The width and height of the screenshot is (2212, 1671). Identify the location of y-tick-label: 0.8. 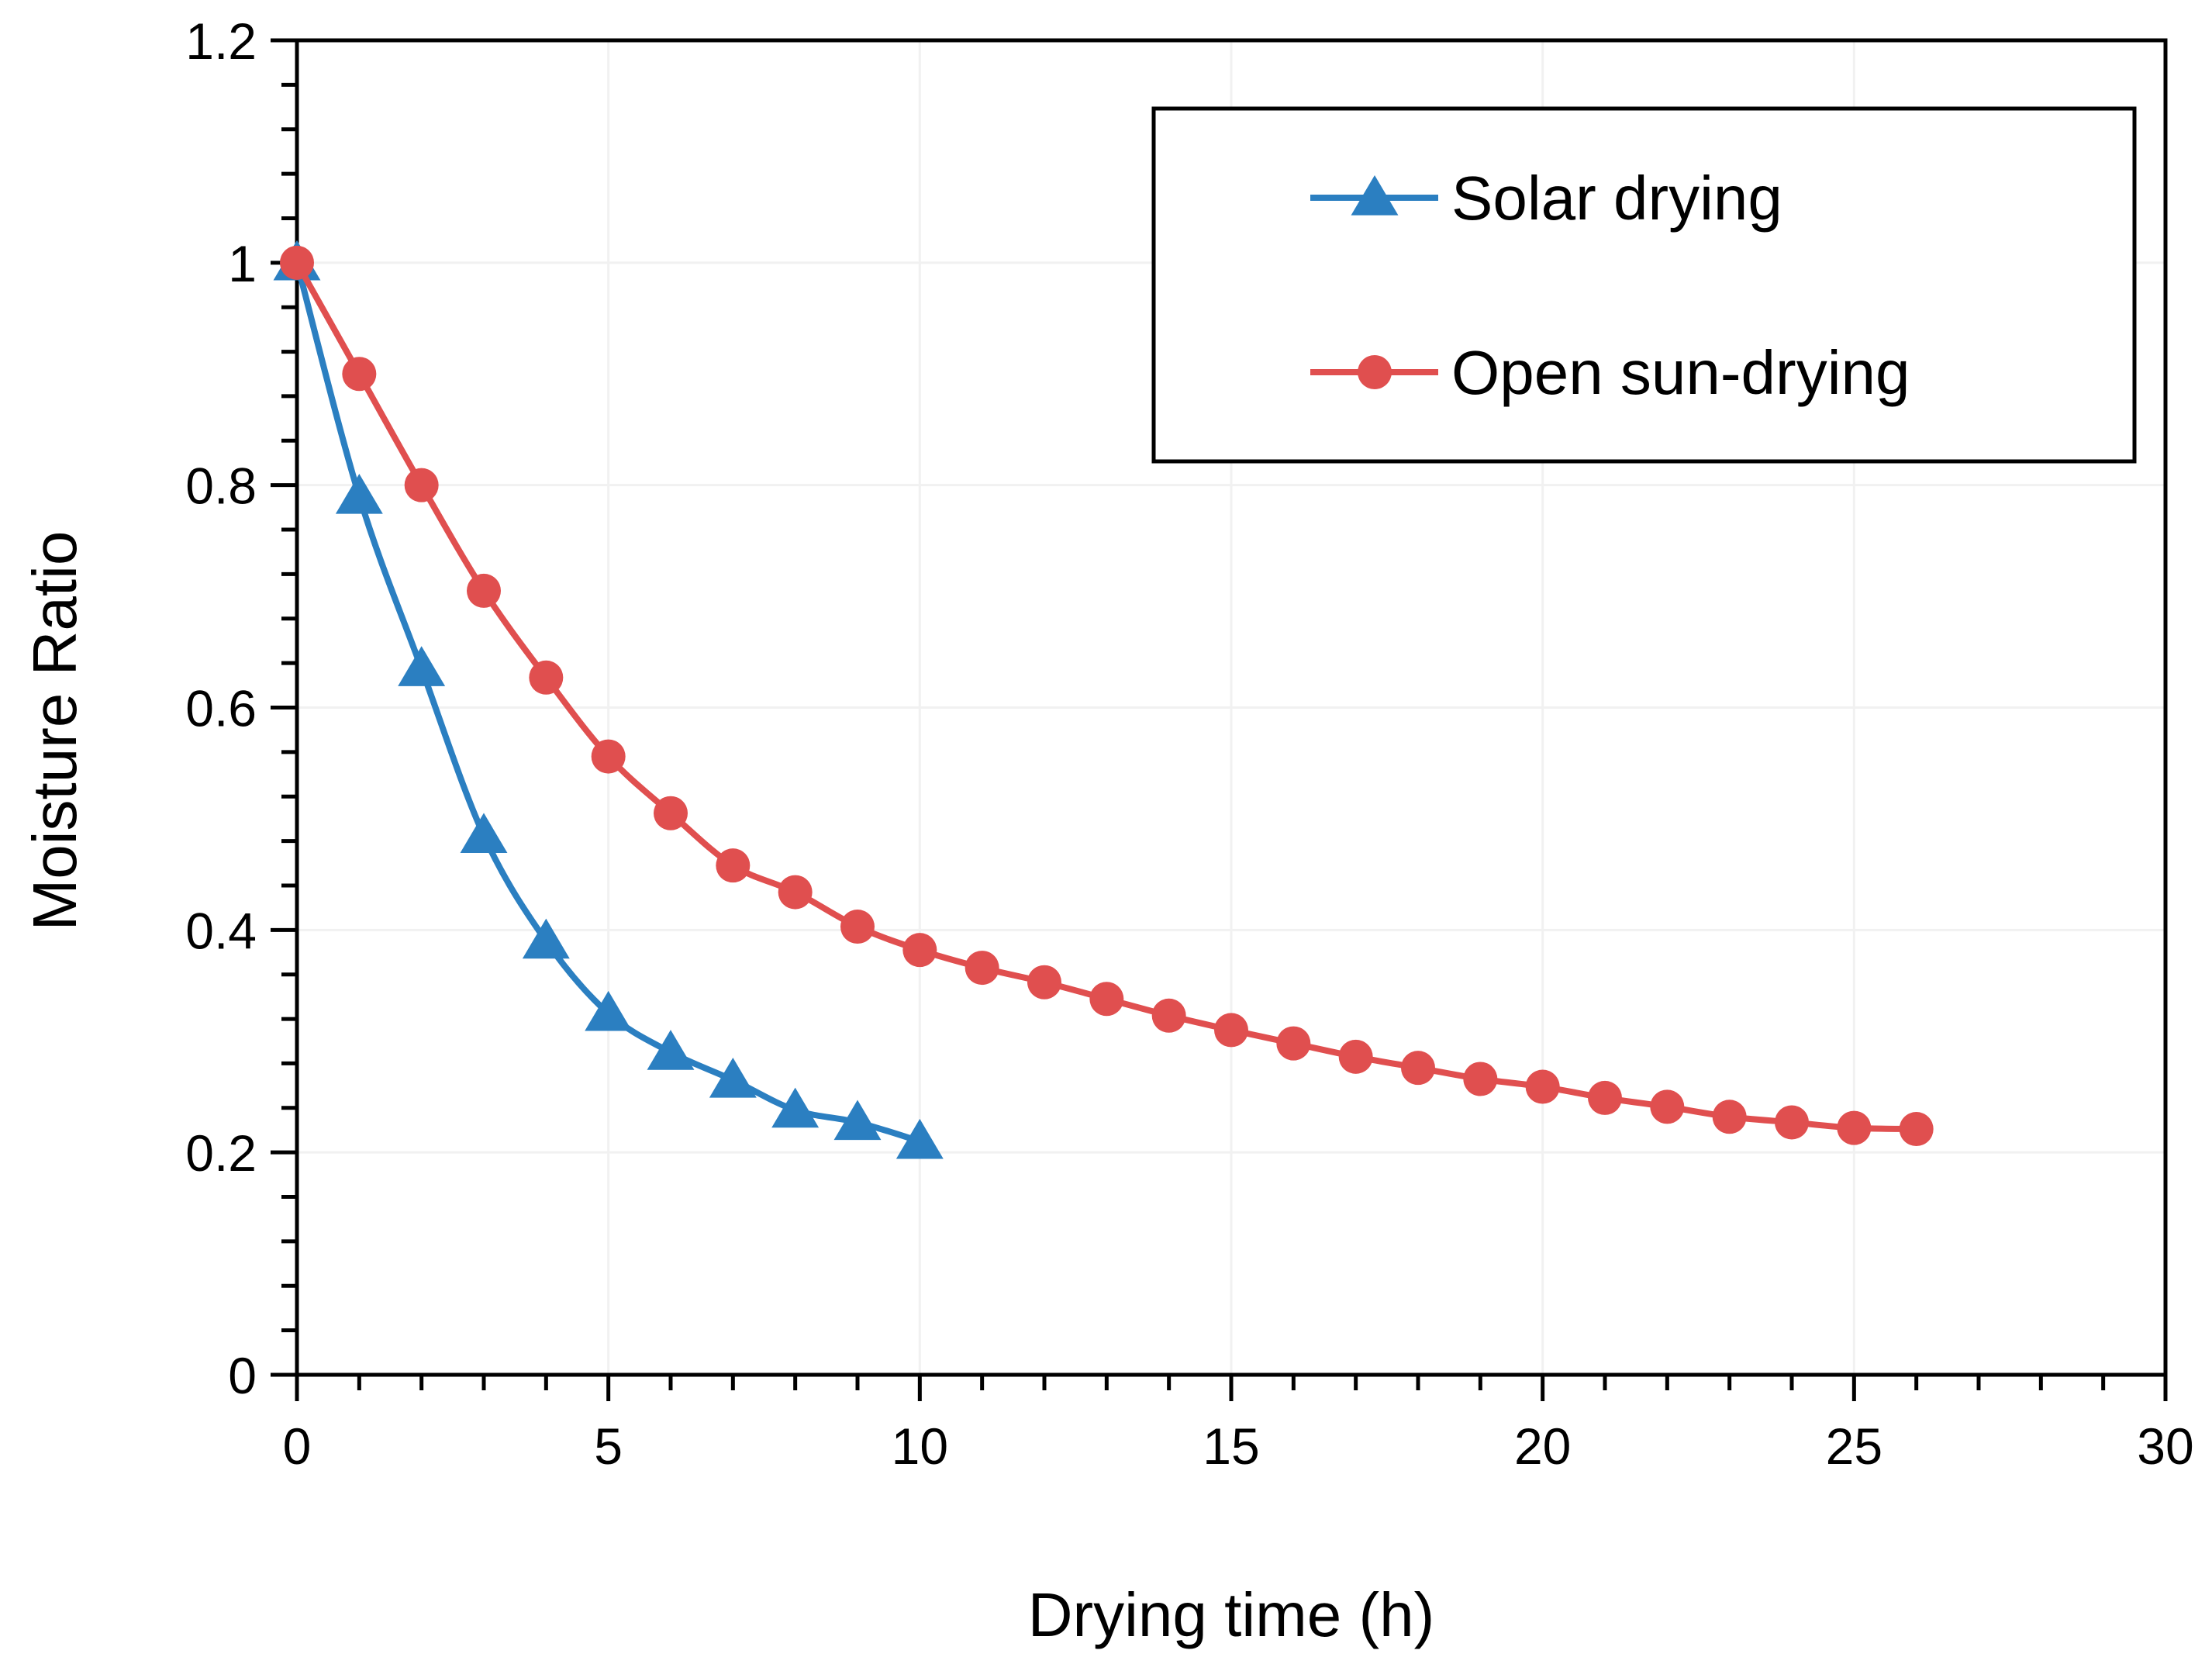
(221, 486).